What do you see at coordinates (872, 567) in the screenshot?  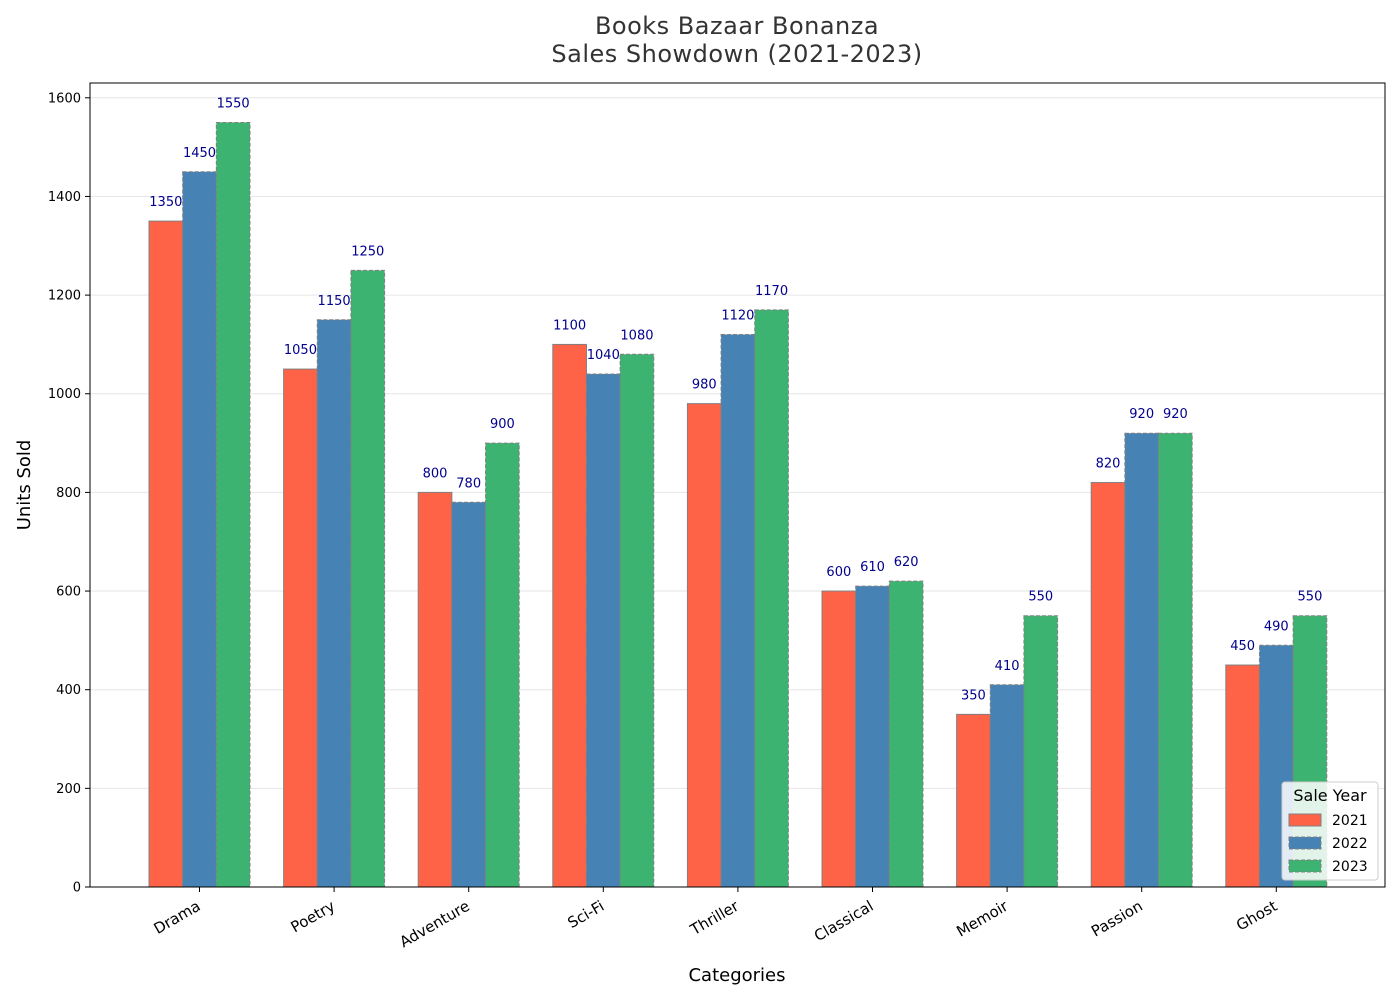 I see `data-label: 610` at bounding box center [872, 567].